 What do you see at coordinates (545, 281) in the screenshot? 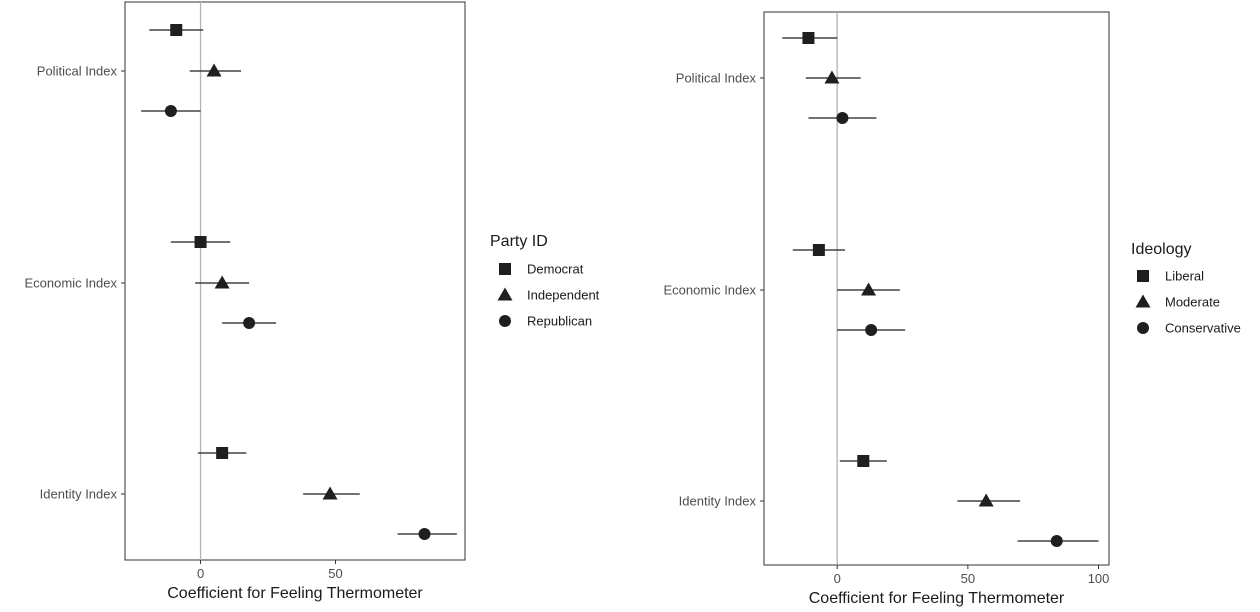
I see `legend: Party ID Democrat Independent Republican` at bounding box center [545, 281].